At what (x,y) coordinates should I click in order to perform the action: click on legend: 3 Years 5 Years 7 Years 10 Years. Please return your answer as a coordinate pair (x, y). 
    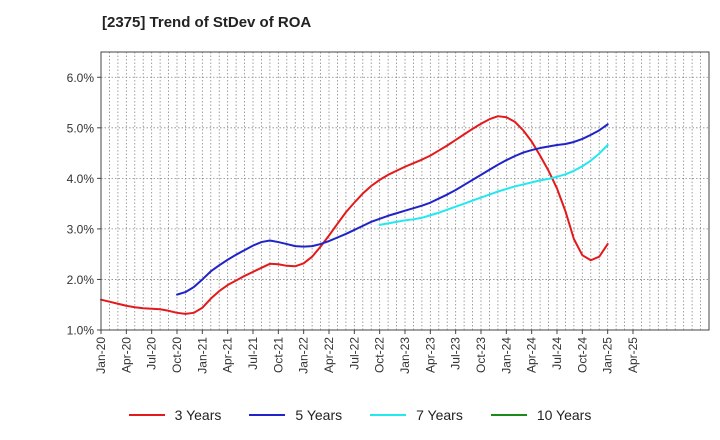
    Looking at the image, I should click on (360, 415).